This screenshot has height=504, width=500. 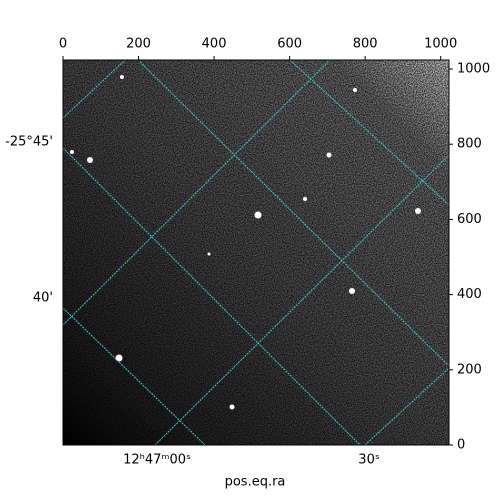 What do you see at coordinates (365, 44) in the screenshot?
I see `x-tick-label: 800` at bounding box center [365, 44].